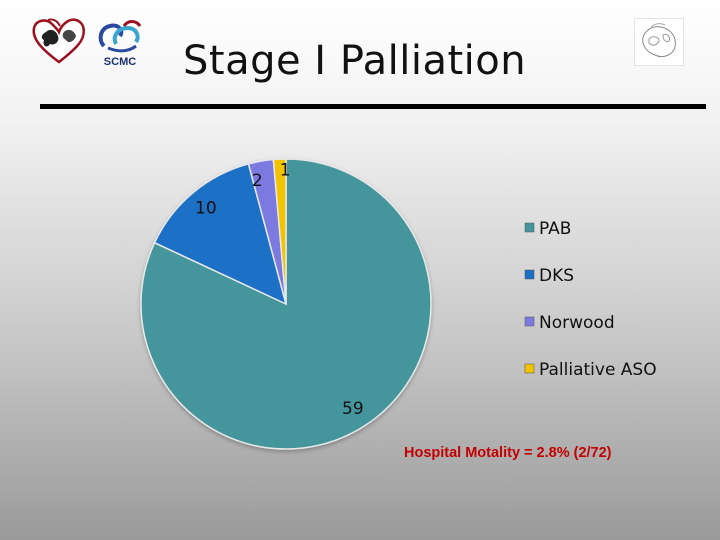  I want to click on pie-data-label-pab: 59, so click(353, 409).